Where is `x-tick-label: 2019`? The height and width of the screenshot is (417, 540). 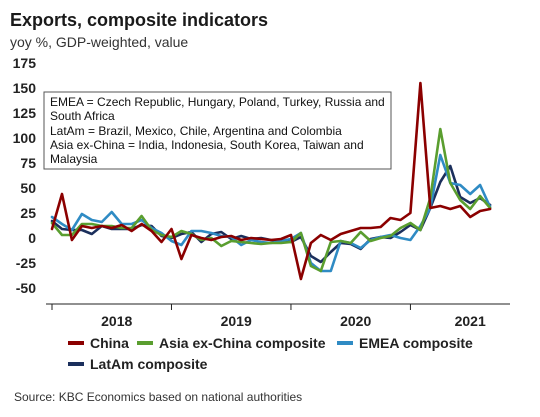 x-tick-label: 2019 is located at coordinates (236, 321).